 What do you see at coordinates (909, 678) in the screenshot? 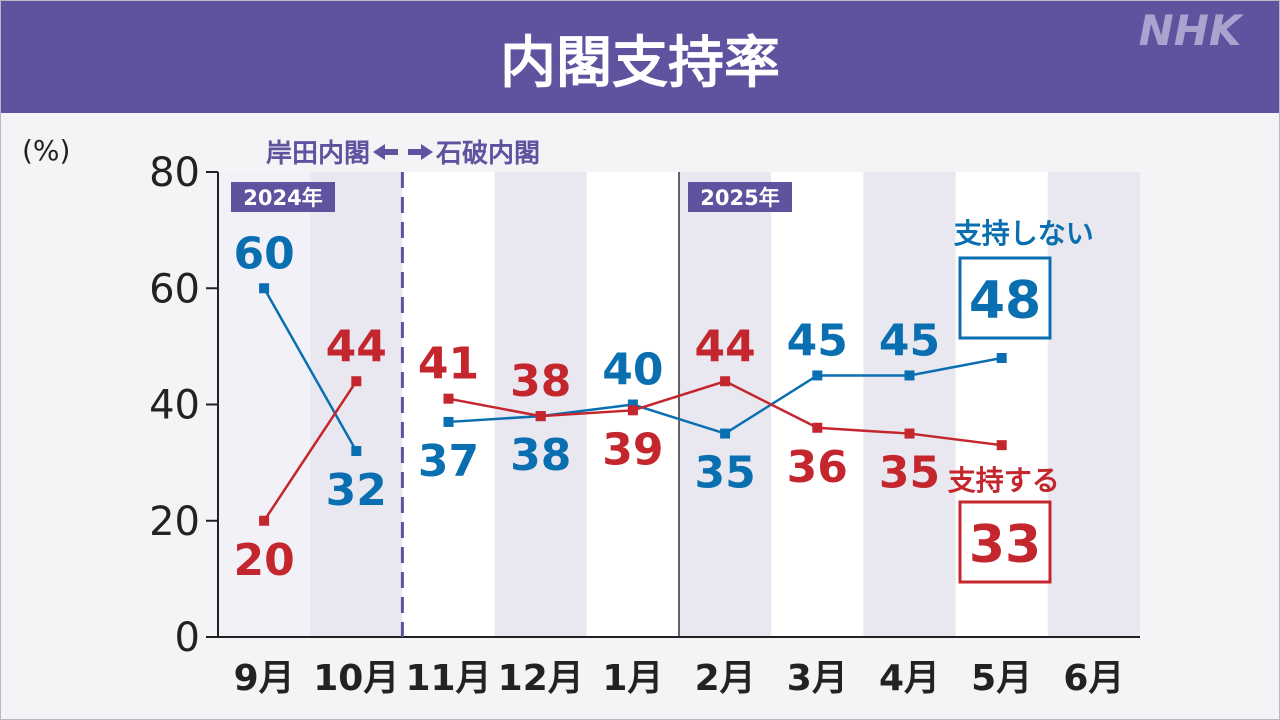
I see `x-tick-label: 4月` at bounding box center [909, 678].